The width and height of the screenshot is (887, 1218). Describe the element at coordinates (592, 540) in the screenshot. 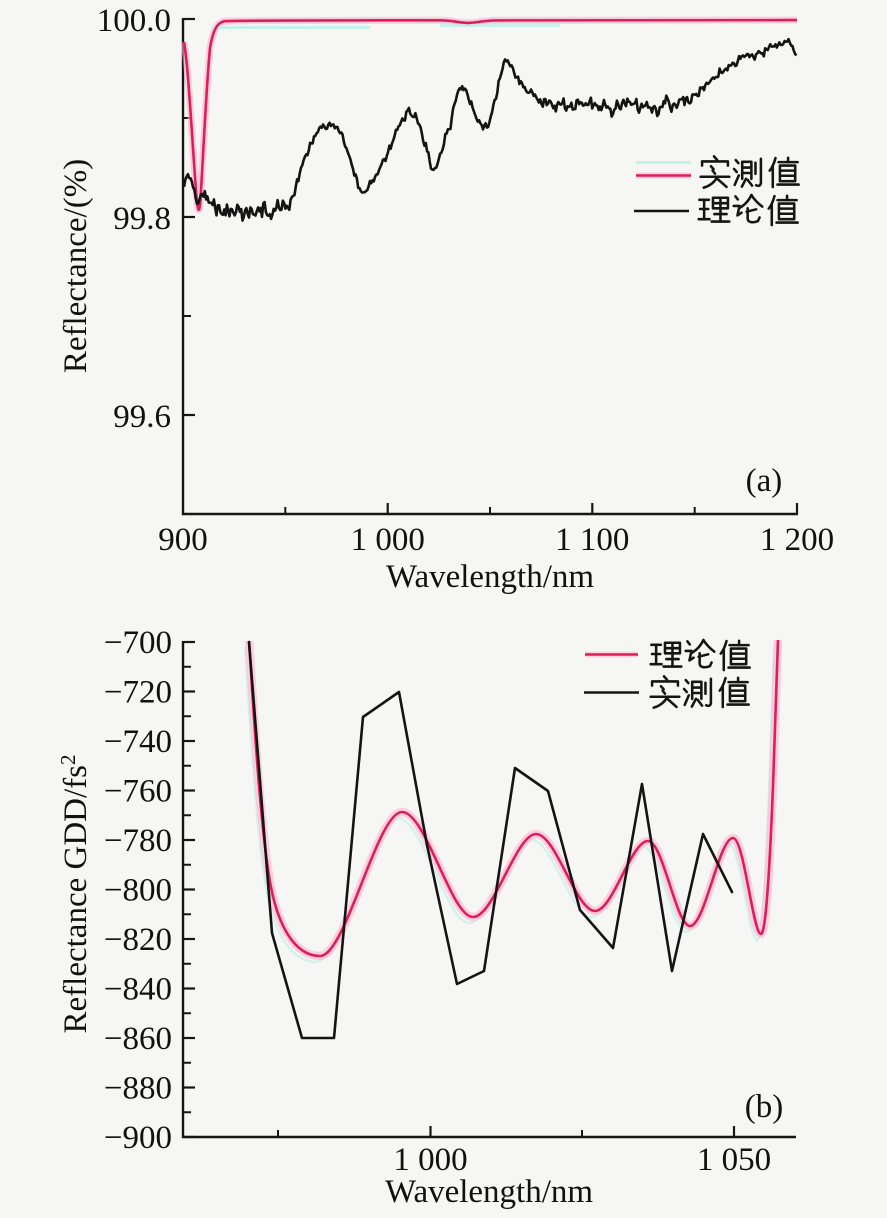

I see `svg-text: 1 100` at that location.